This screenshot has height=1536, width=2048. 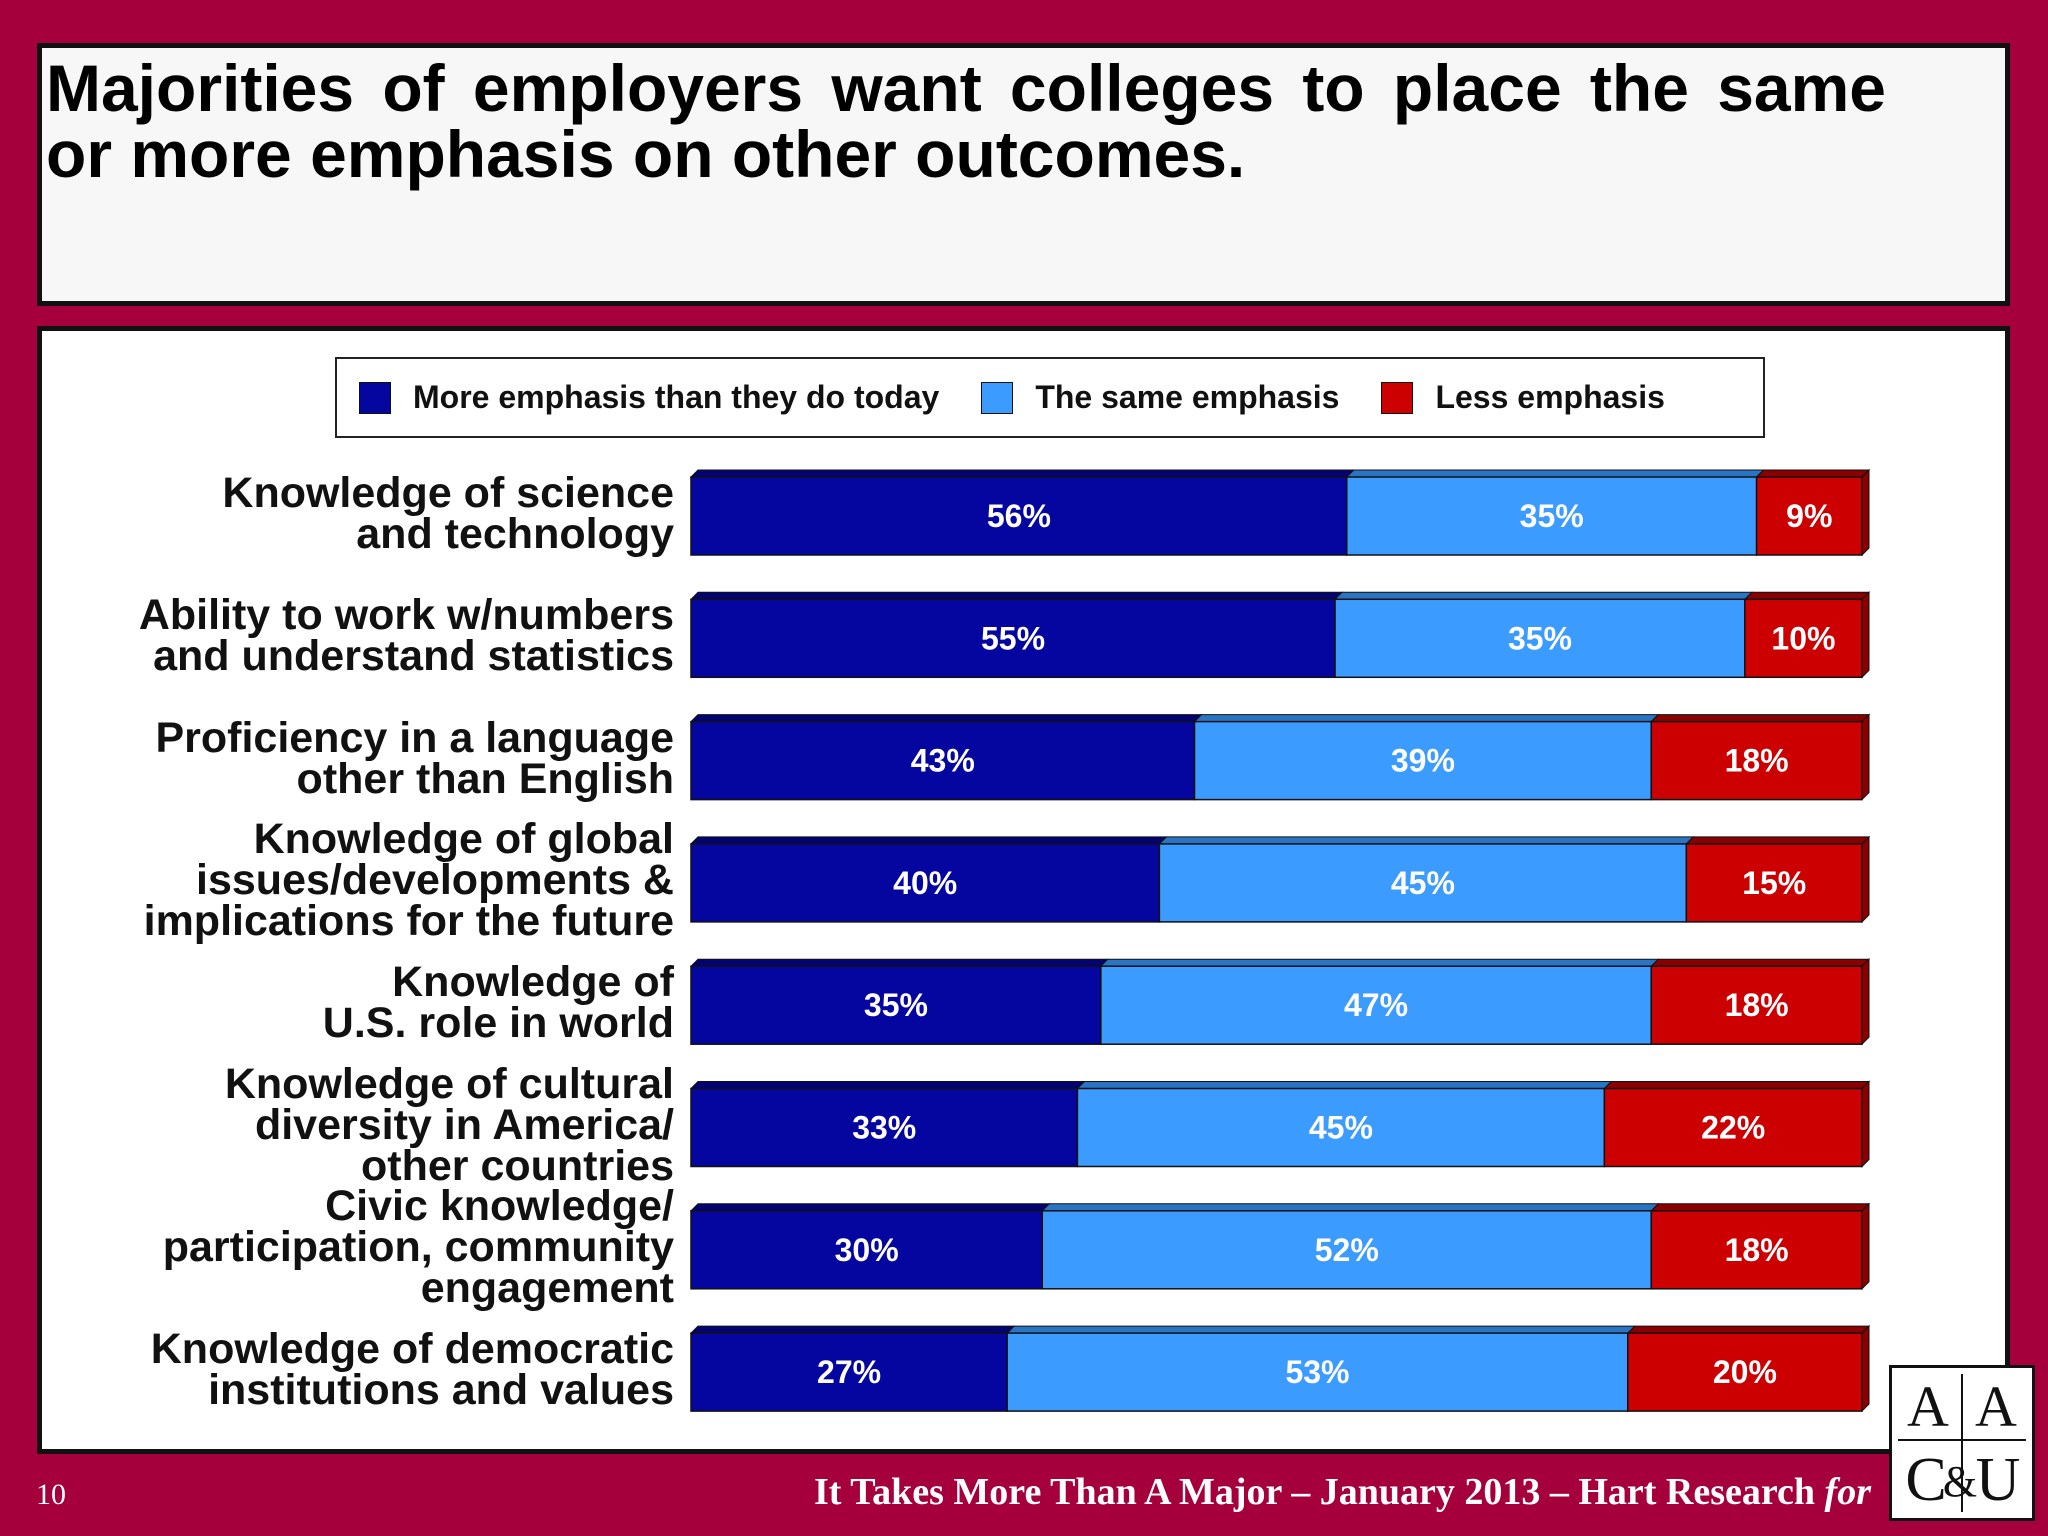 I want to click on data-label-same-4: 47%, so click(x=1376, y=1005).